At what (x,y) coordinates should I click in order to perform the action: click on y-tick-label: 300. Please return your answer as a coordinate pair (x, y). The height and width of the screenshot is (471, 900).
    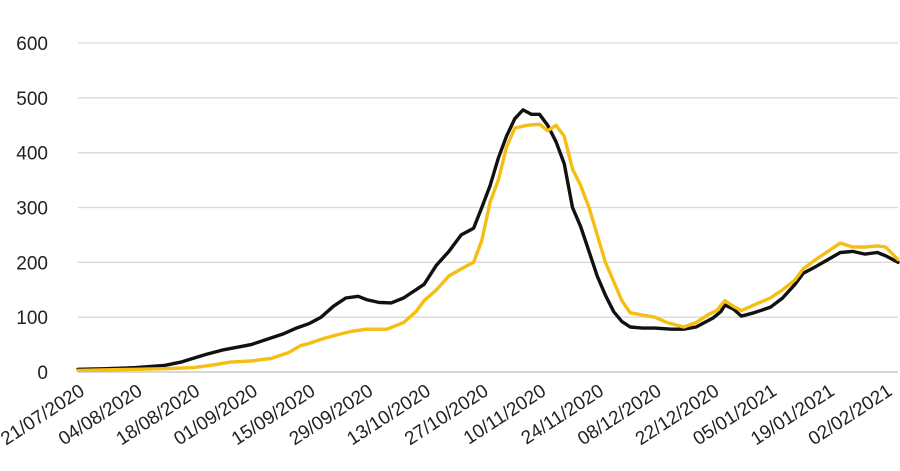
    Looking at the image, I should click on (32, 209).